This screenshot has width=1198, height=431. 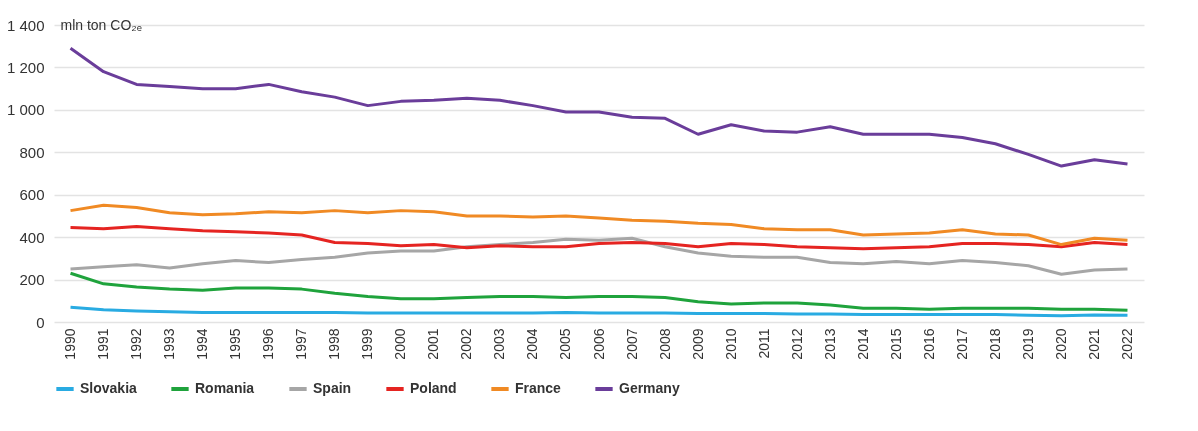 I want to click on x-tick-label: 1993, so click(x=169, y=344).